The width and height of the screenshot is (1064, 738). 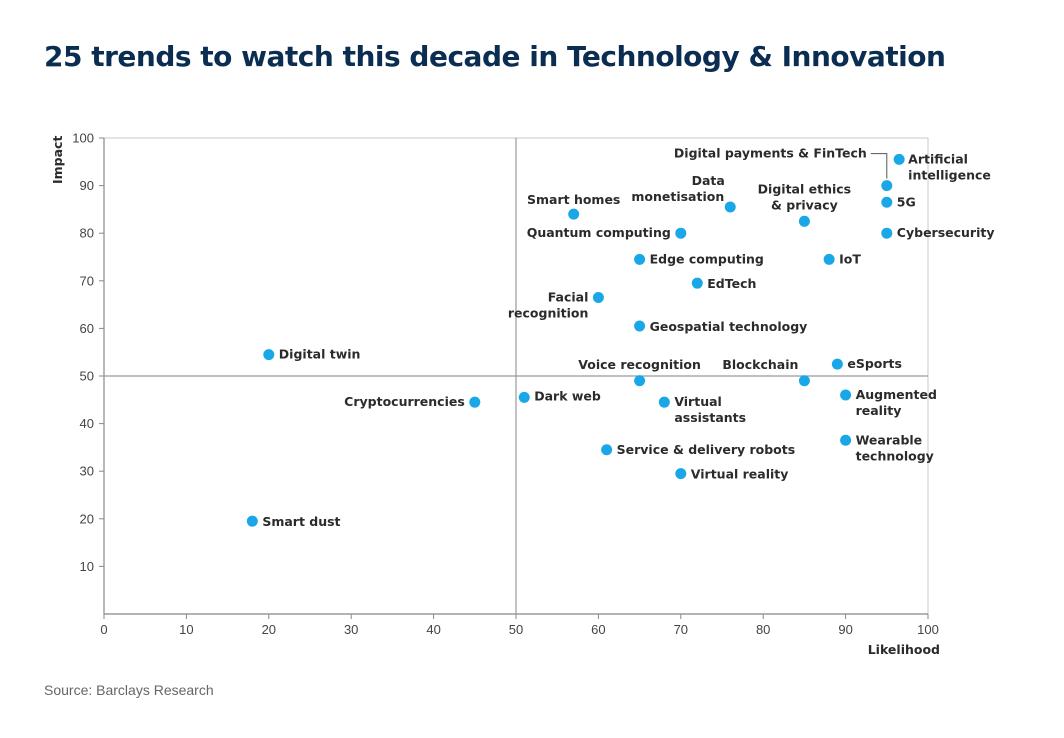 What do you see at coordinates (87, 423) in the screenshot?
I see `y-tick-label: 40` at bounding box center [87, 423].